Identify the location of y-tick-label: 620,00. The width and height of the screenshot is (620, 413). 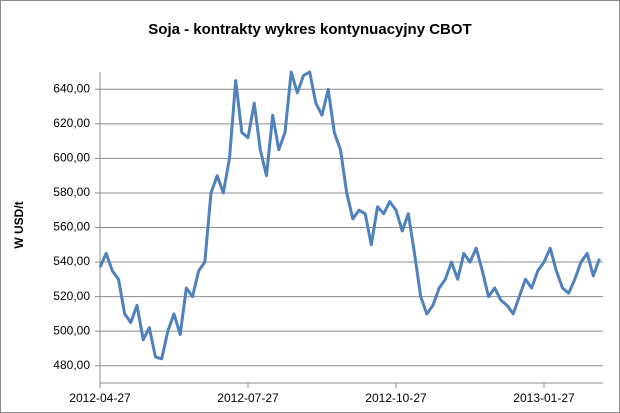
(71, 123).